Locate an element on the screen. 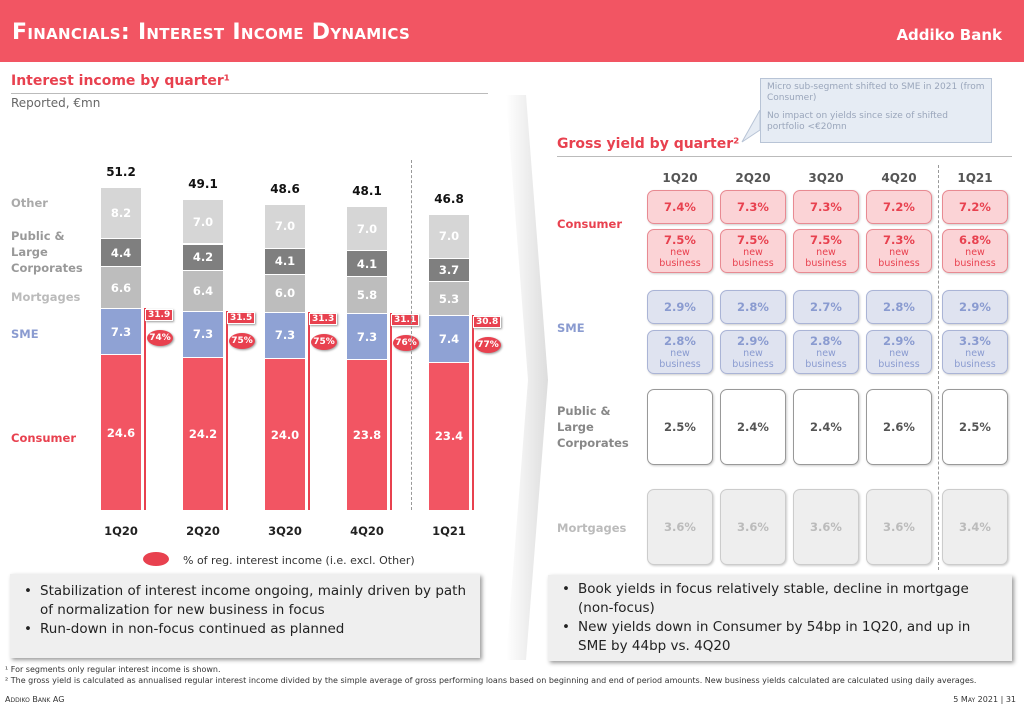 Image resolution: width=1024 pixels, height=709 pixels. book-yield-cell: 3.6% is located at coordinates (899, 527).